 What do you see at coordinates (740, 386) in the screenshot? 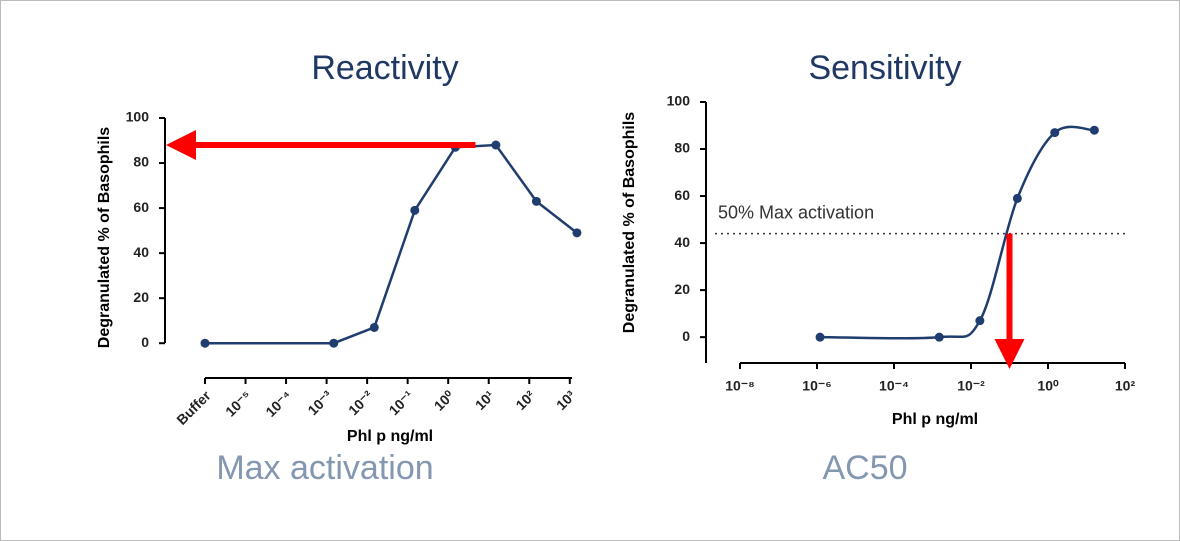
I see `x-tick-label: 10⁻⁸` at bounding box center [740, 386].